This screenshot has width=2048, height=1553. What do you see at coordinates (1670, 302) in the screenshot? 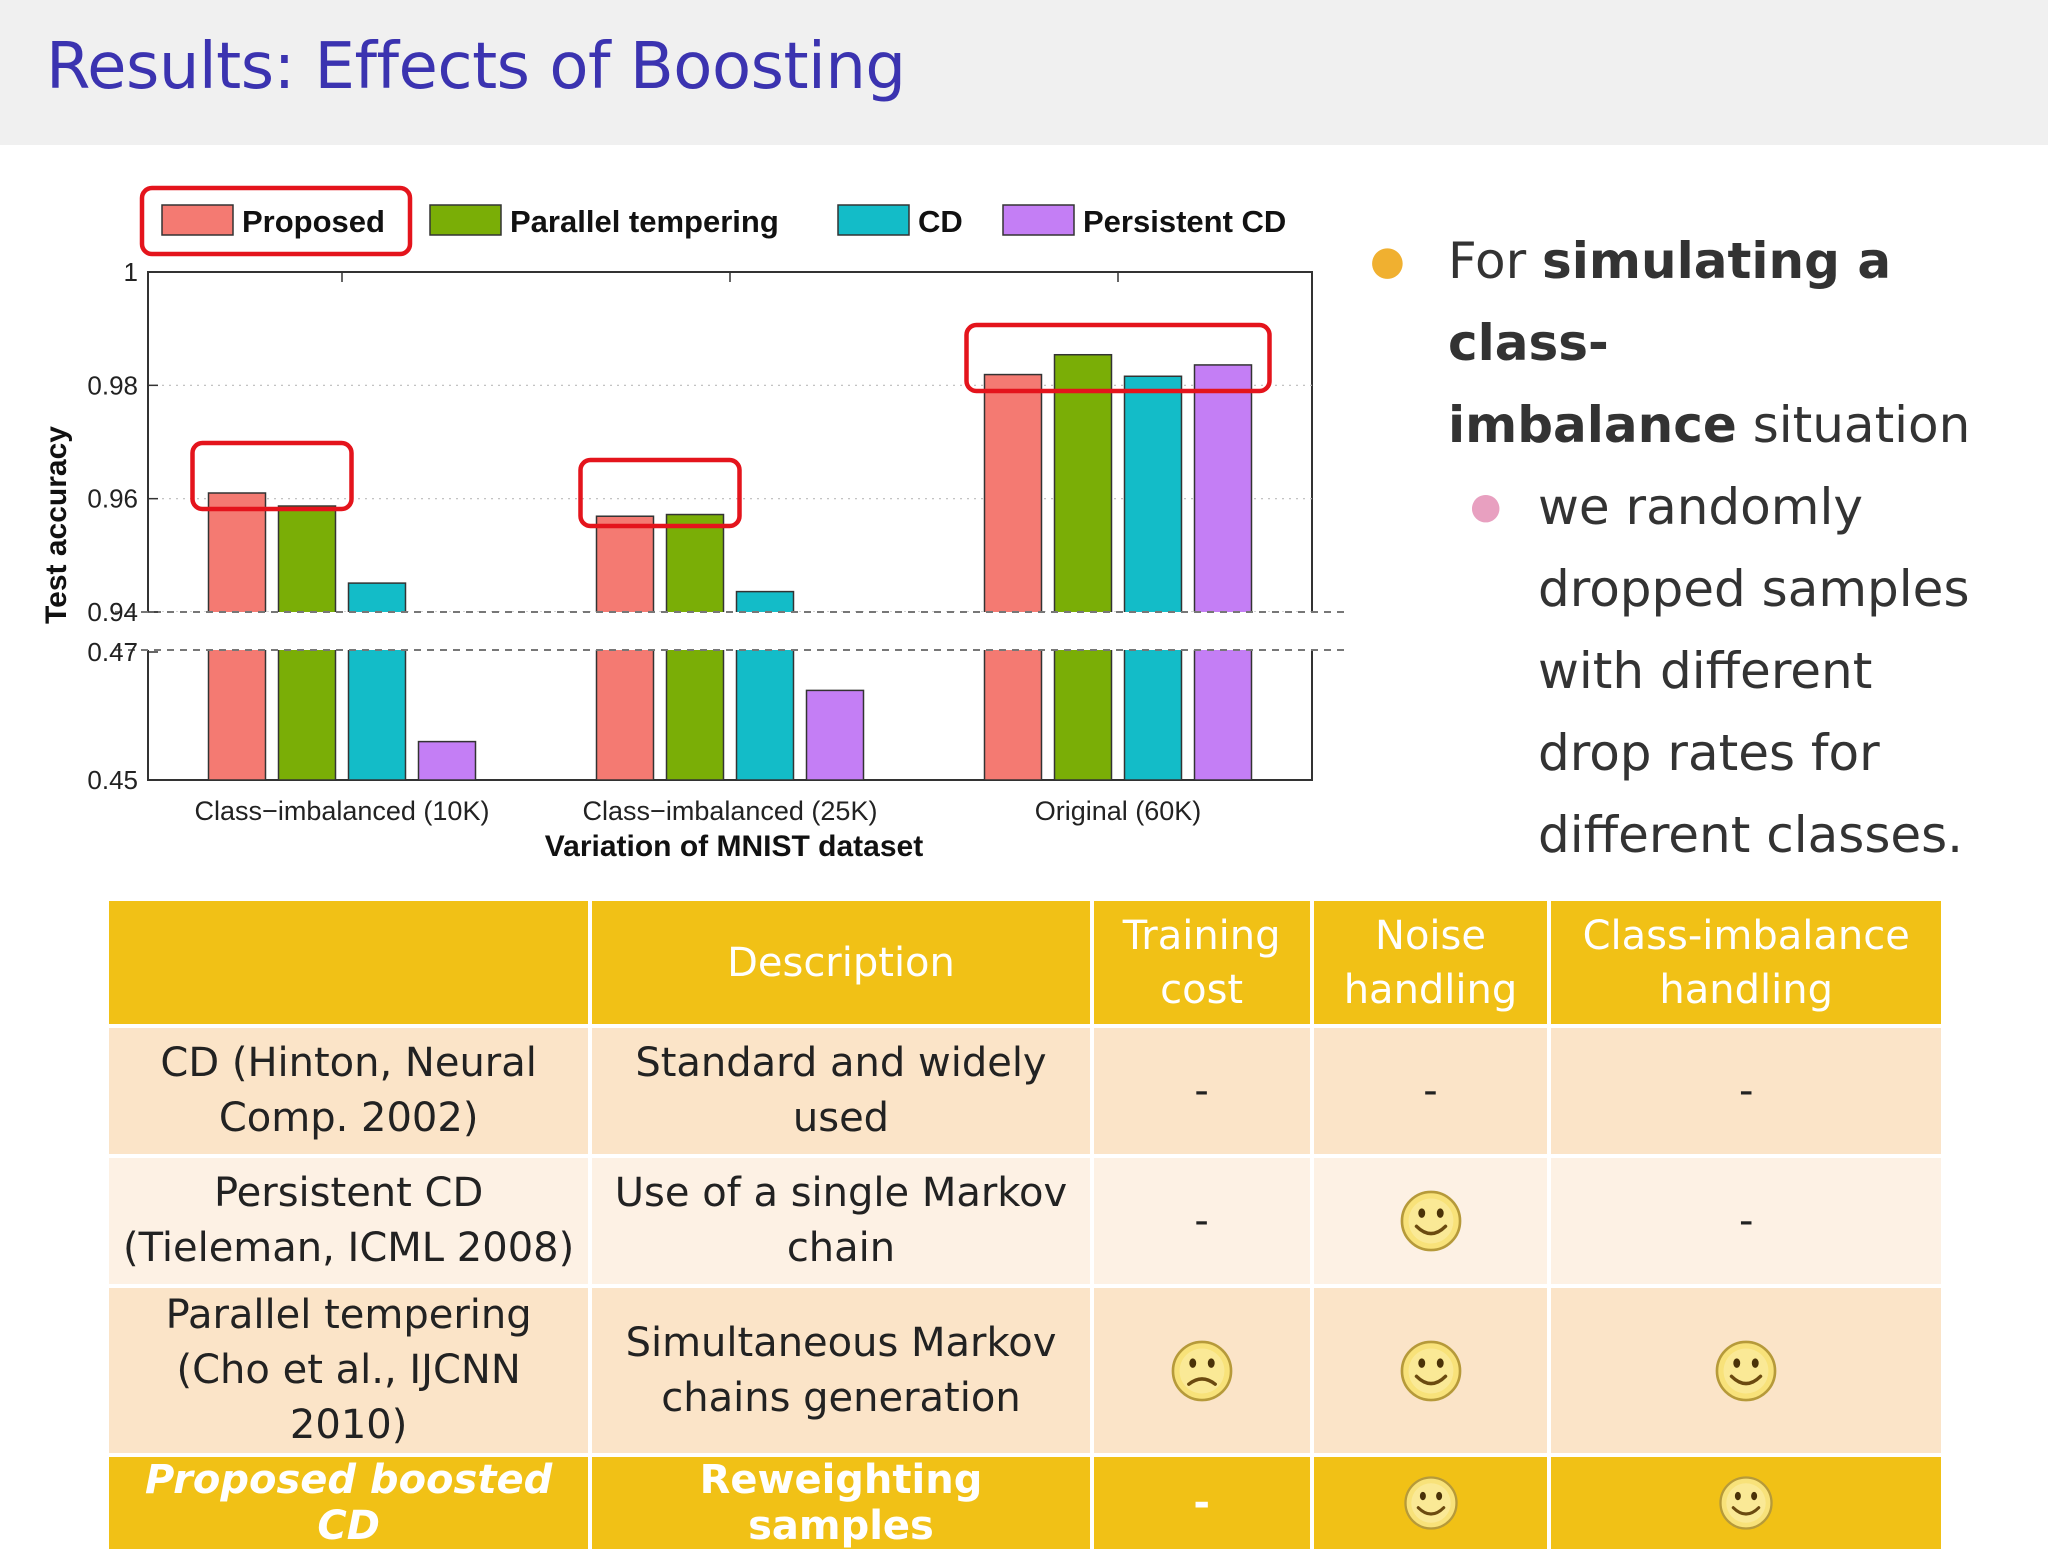
I see `bullet-bold-1: simulating a class-` at bounding box center [1670, 302].